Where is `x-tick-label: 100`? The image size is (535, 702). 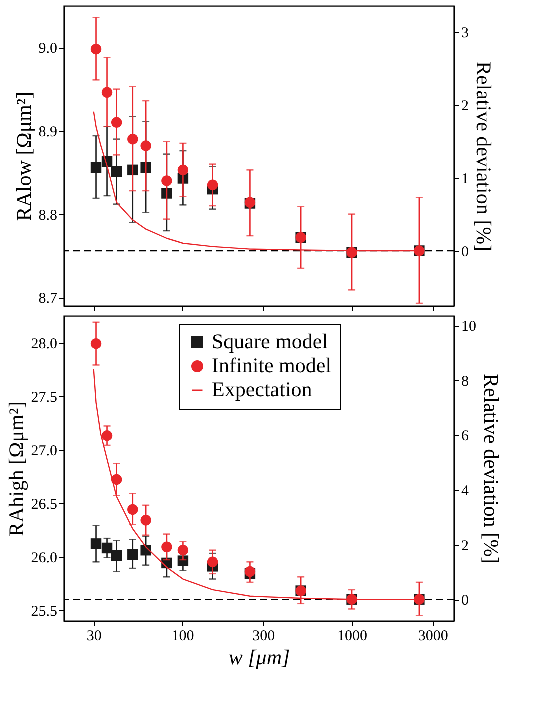 x-tick-label: 100 is located at coordinates (183, 636).